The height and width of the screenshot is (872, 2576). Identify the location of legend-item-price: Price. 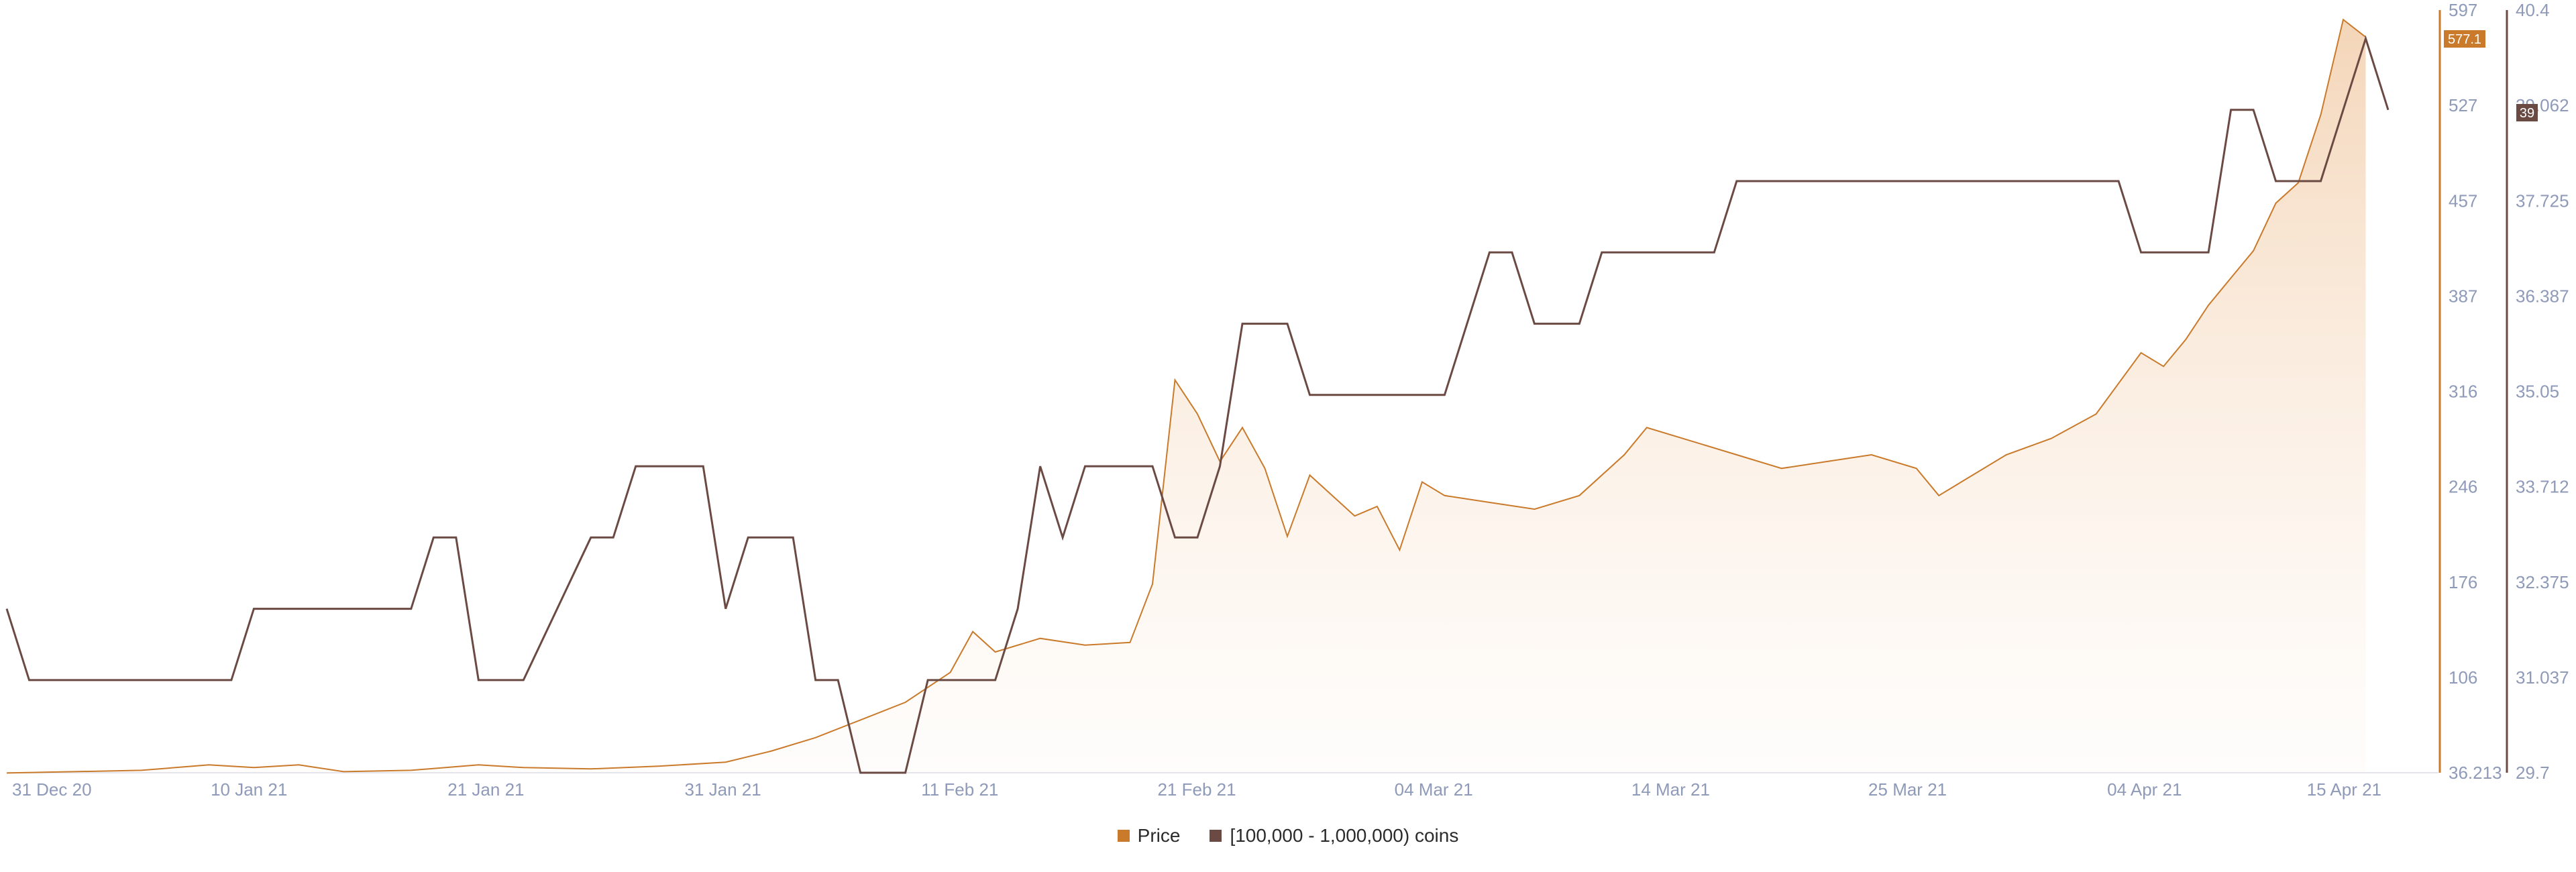
(1149, 836).